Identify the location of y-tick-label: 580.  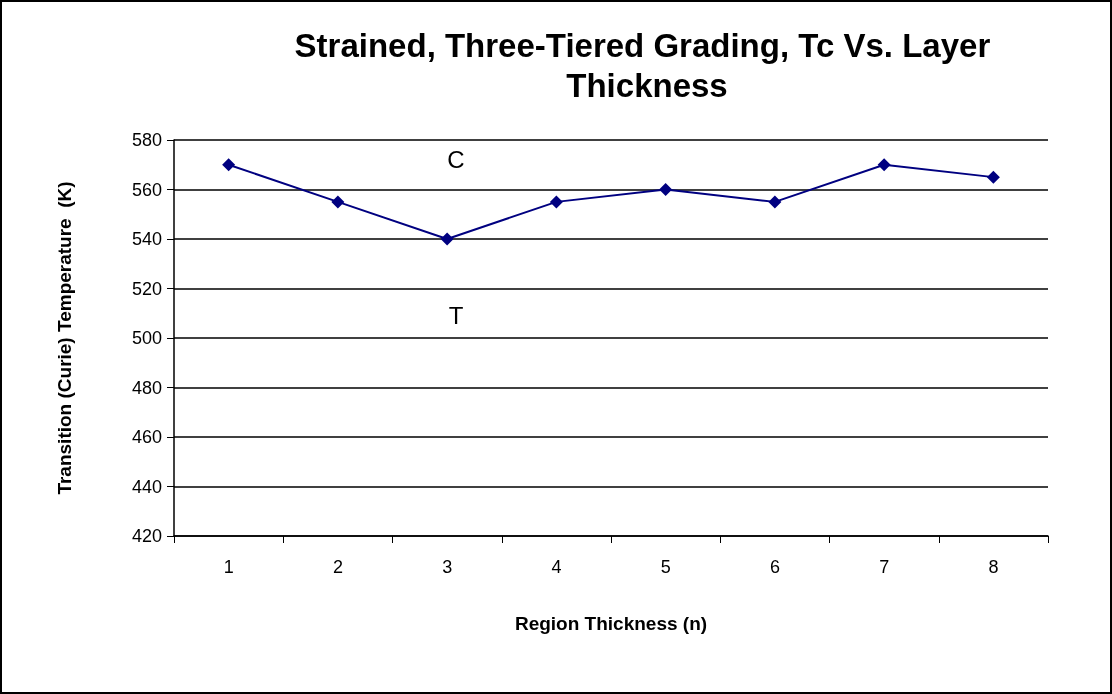
(146, 140).